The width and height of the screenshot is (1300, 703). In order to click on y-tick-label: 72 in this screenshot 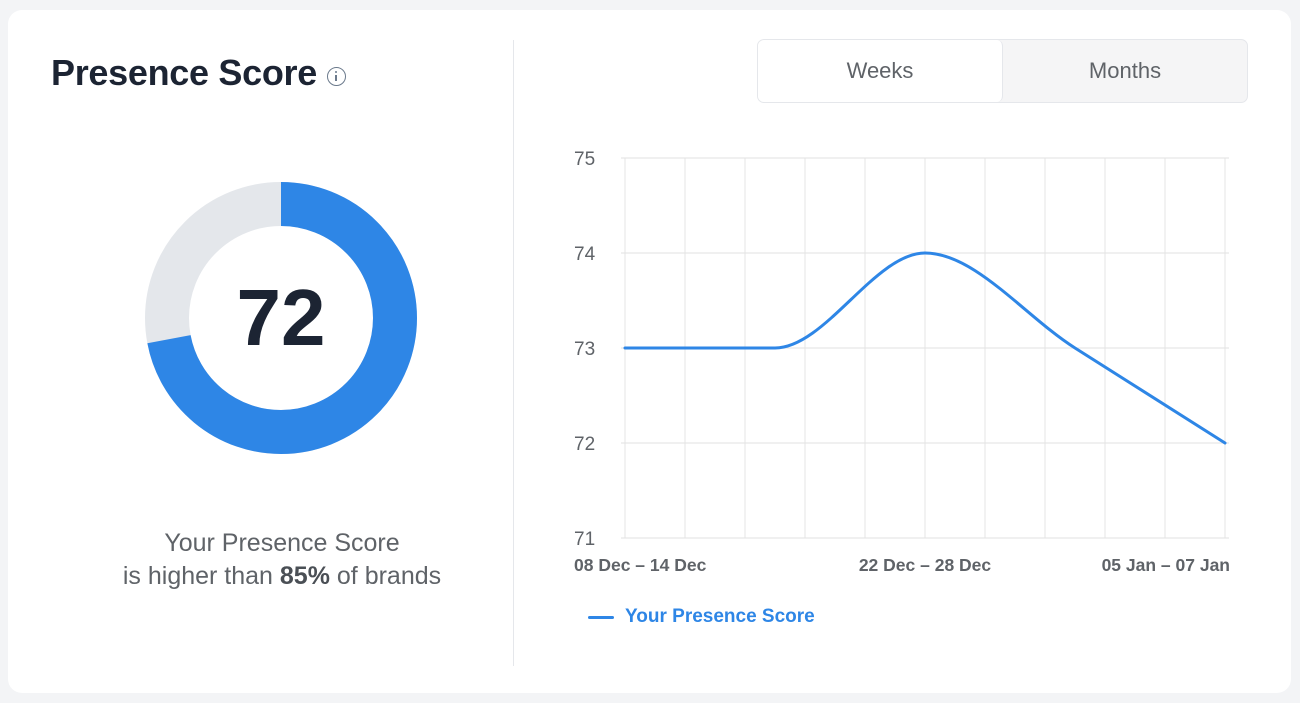, I will do `click(584, 444)`.